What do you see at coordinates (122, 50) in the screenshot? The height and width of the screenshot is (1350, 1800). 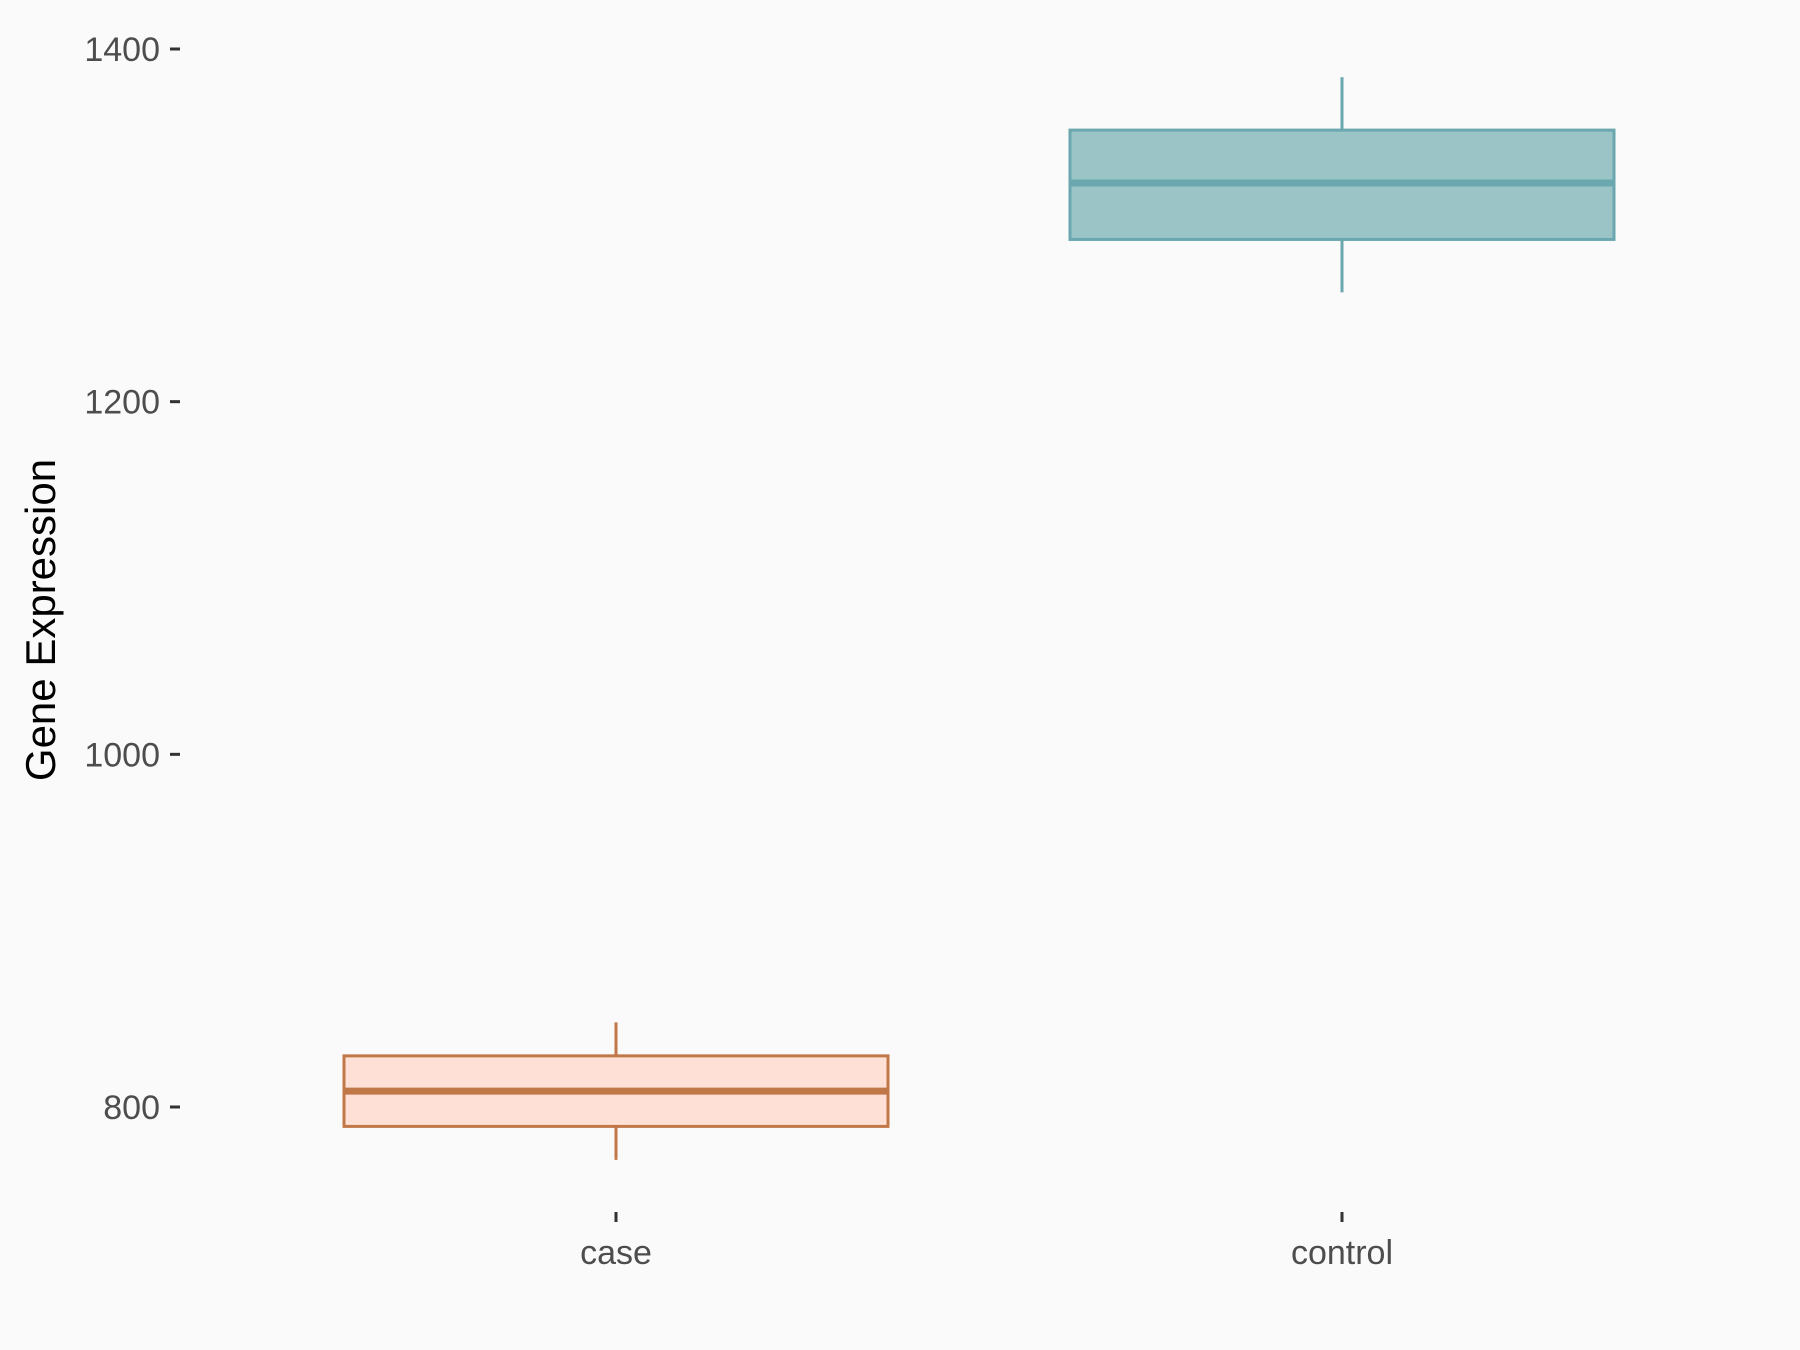 I see `y-tick-label: 1400` at bounding box center [122, 50].